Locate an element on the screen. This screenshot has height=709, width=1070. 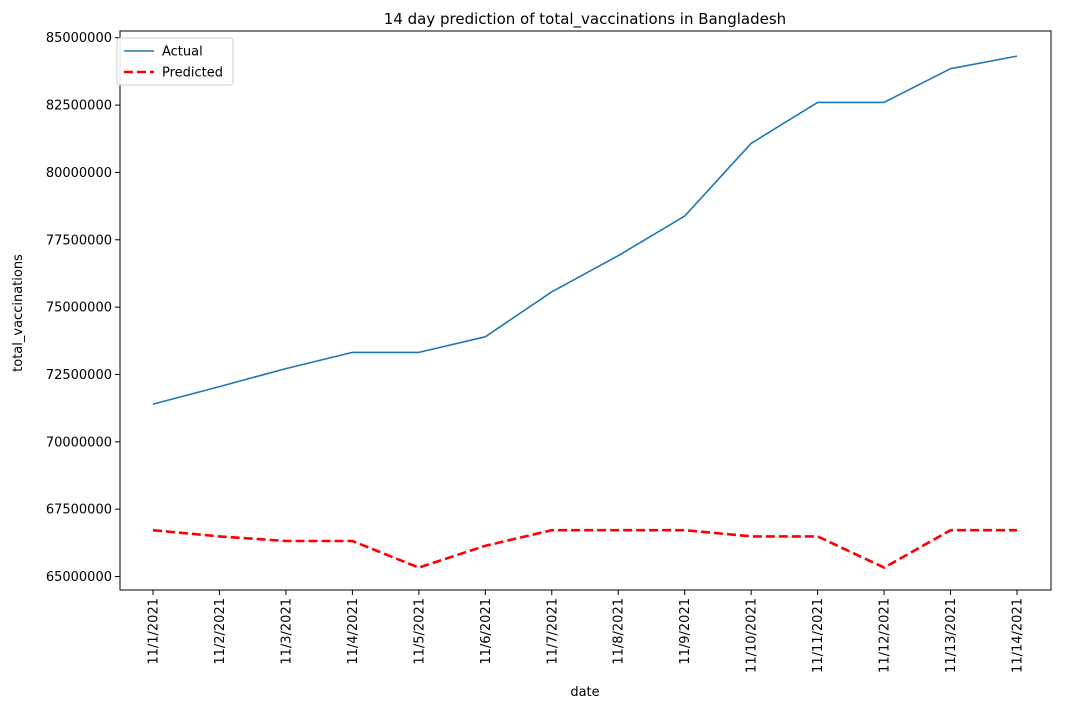
x-tick-label: 11/2/2021 is located at coordinates (220, 631).